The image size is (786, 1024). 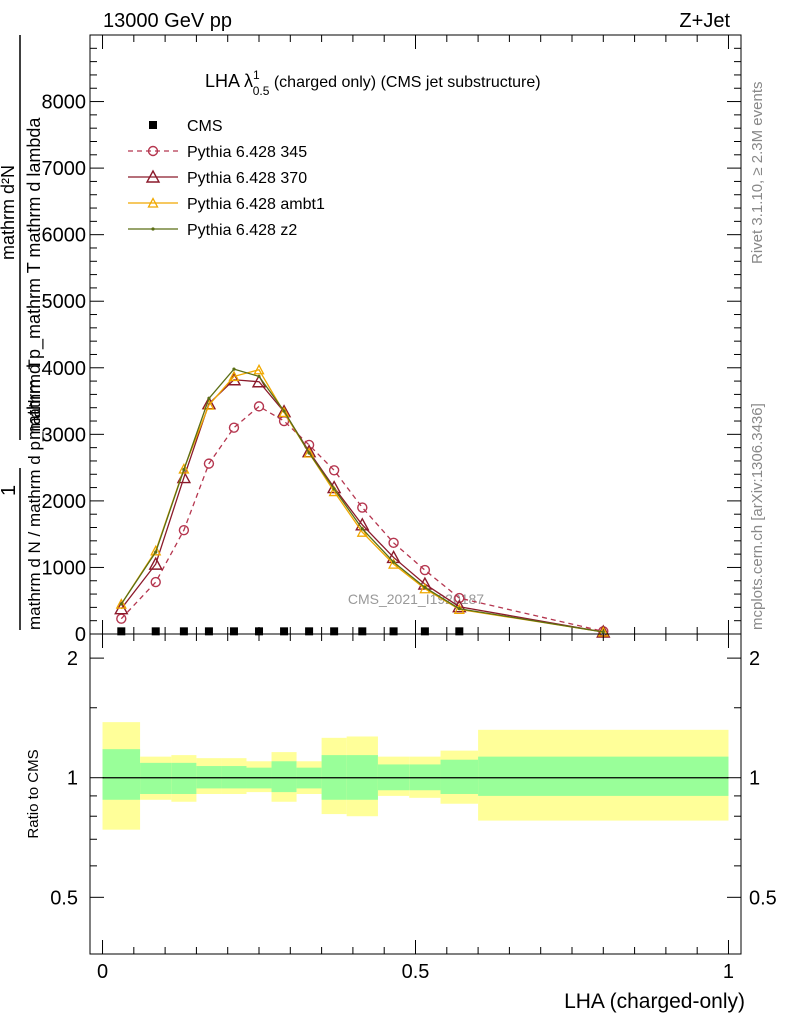 What do you see at coordinates (34, 278) in the screenshot?
I see `y-label-denominator: mathrm d p_mathrm T mathrm d lambda` at bounding box center [34, 278].